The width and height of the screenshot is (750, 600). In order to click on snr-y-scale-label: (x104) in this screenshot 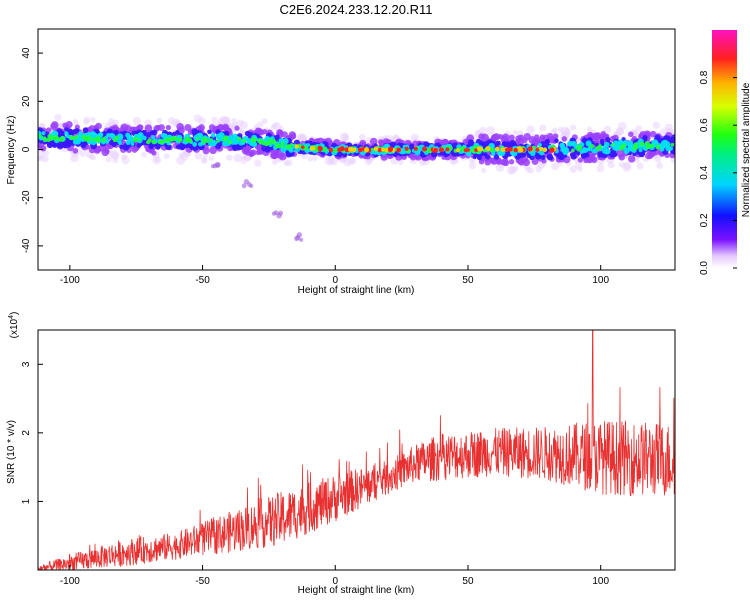, I will do `click(14, 325)`.